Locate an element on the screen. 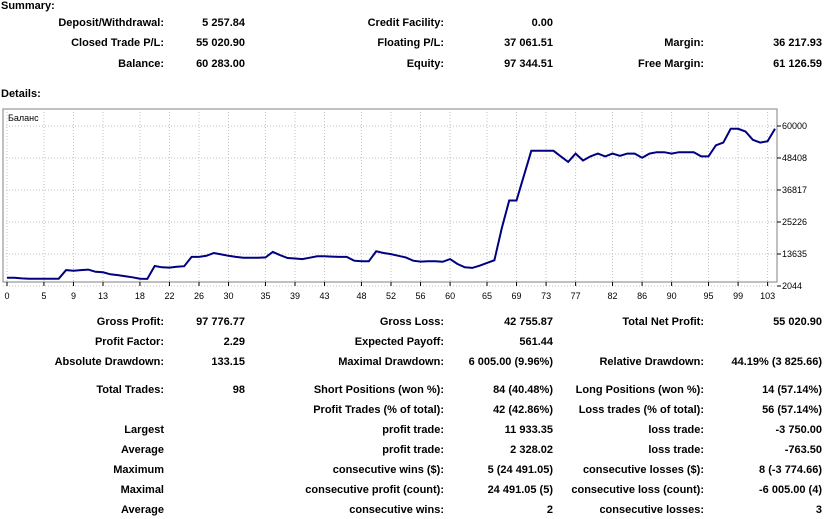 The width and height of the screenshot is (832, 519). details-label-r9-c2: consecutive losses: is located at coordinates (651, 510).